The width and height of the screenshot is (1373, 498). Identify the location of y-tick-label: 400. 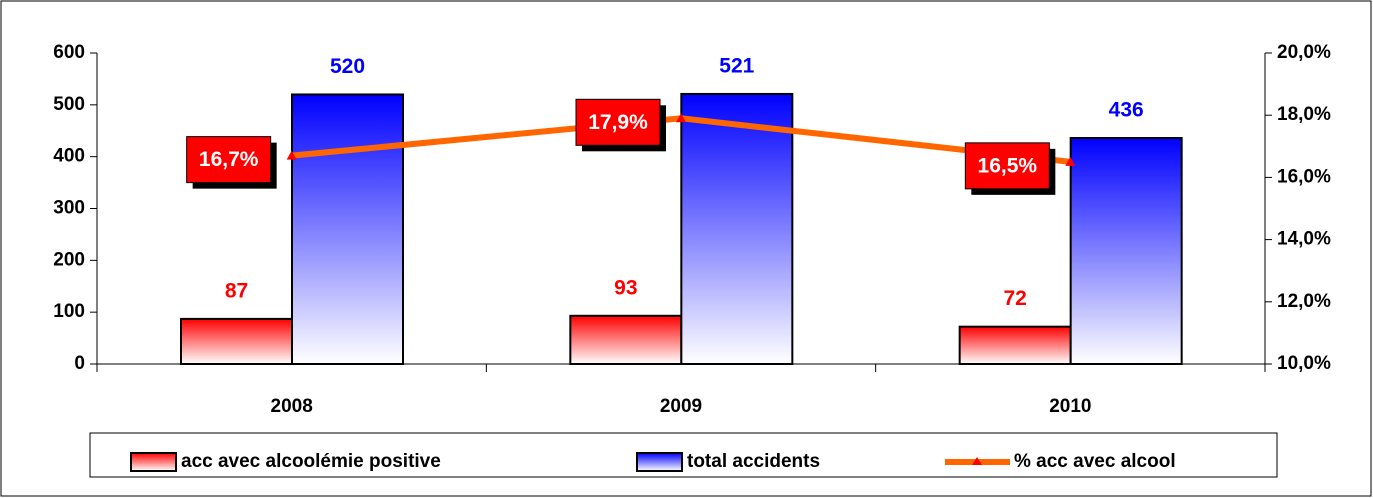
(69, 156).